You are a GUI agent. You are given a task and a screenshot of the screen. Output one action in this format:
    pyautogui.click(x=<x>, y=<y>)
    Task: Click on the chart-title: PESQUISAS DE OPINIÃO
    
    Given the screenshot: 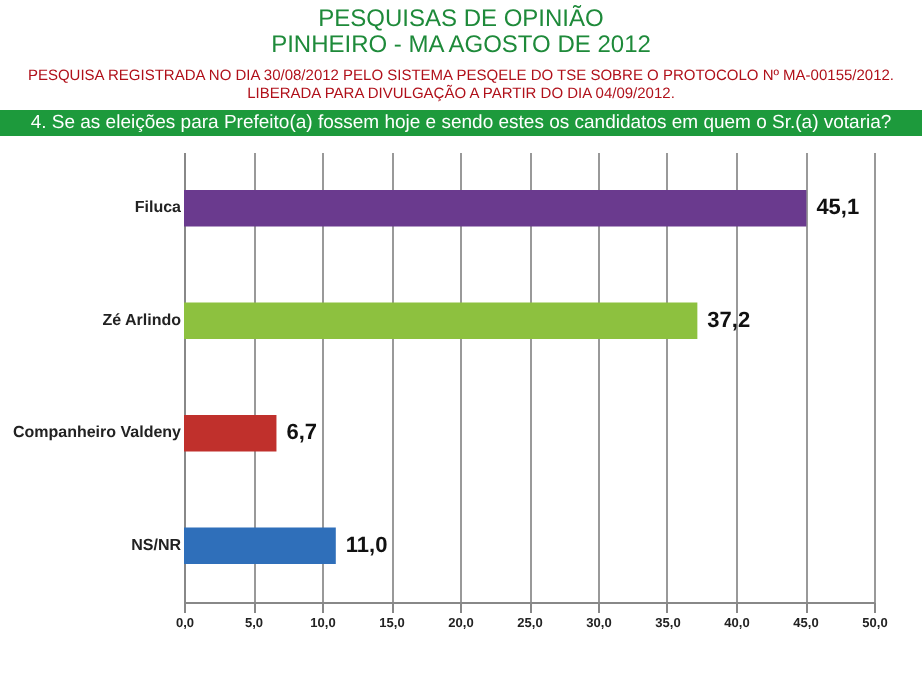 What is the action you would take?
    pyautogui.click(x=461, y=18)
    